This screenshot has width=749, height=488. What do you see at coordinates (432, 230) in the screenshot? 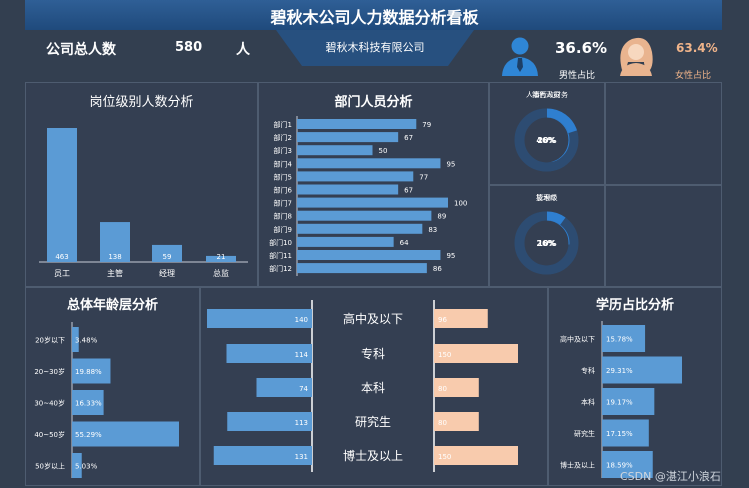
I see `dept-value-label: 83` at bounding box center [432, 230].